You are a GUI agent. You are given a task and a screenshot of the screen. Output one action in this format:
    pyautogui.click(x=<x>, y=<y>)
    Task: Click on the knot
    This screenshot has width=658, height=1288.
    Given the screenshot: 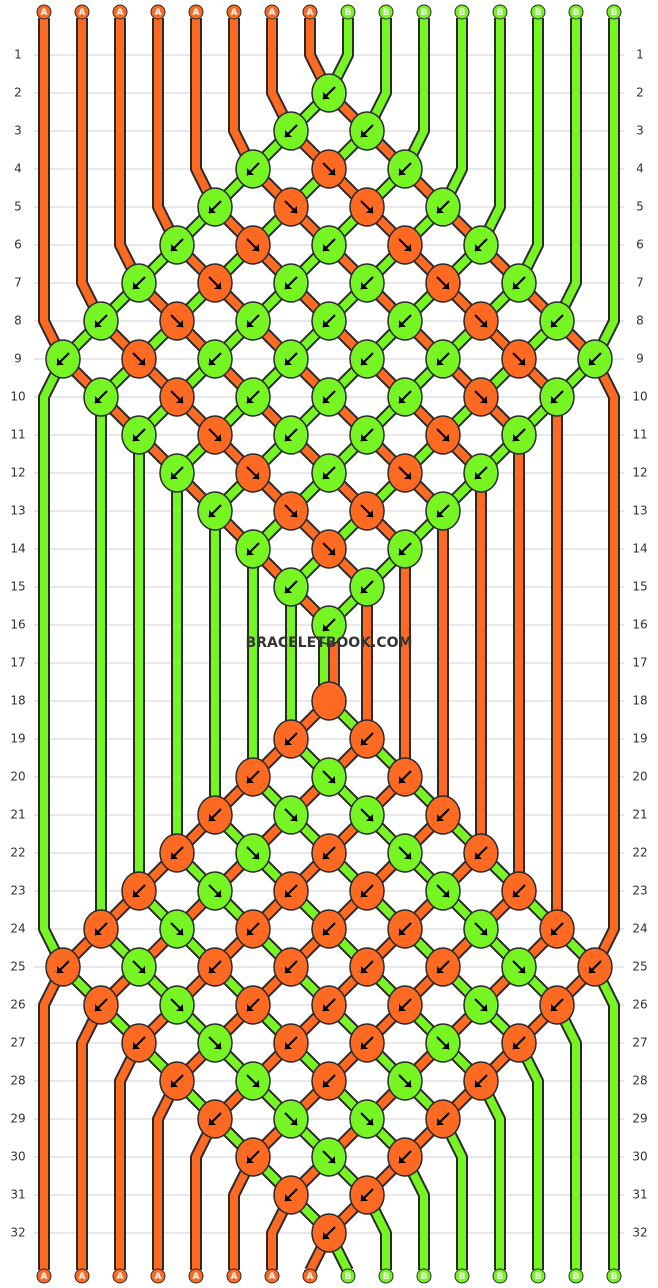 What is the action you would take?
    pyautogui.click(x=329, y=701)
    